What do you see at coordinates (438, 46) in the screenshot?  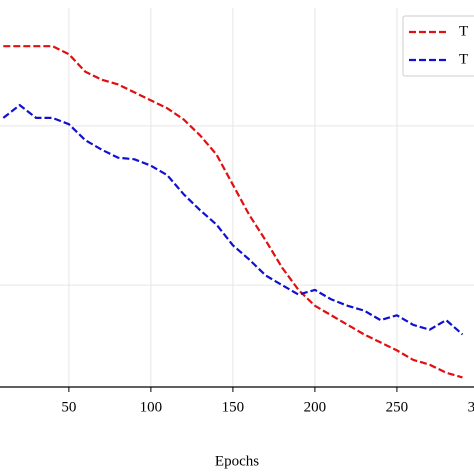 I see `legend: TT` at bounding box center [438, 46].